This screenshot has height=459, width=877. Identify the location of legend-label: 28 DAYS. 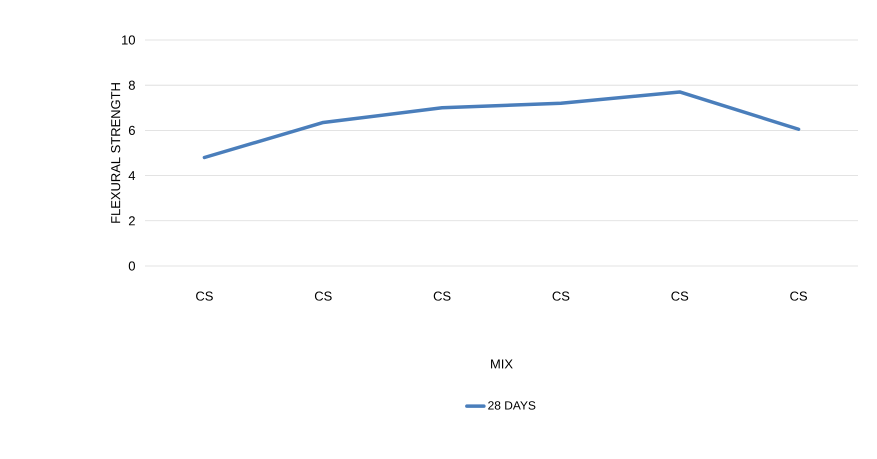
(512, 405).